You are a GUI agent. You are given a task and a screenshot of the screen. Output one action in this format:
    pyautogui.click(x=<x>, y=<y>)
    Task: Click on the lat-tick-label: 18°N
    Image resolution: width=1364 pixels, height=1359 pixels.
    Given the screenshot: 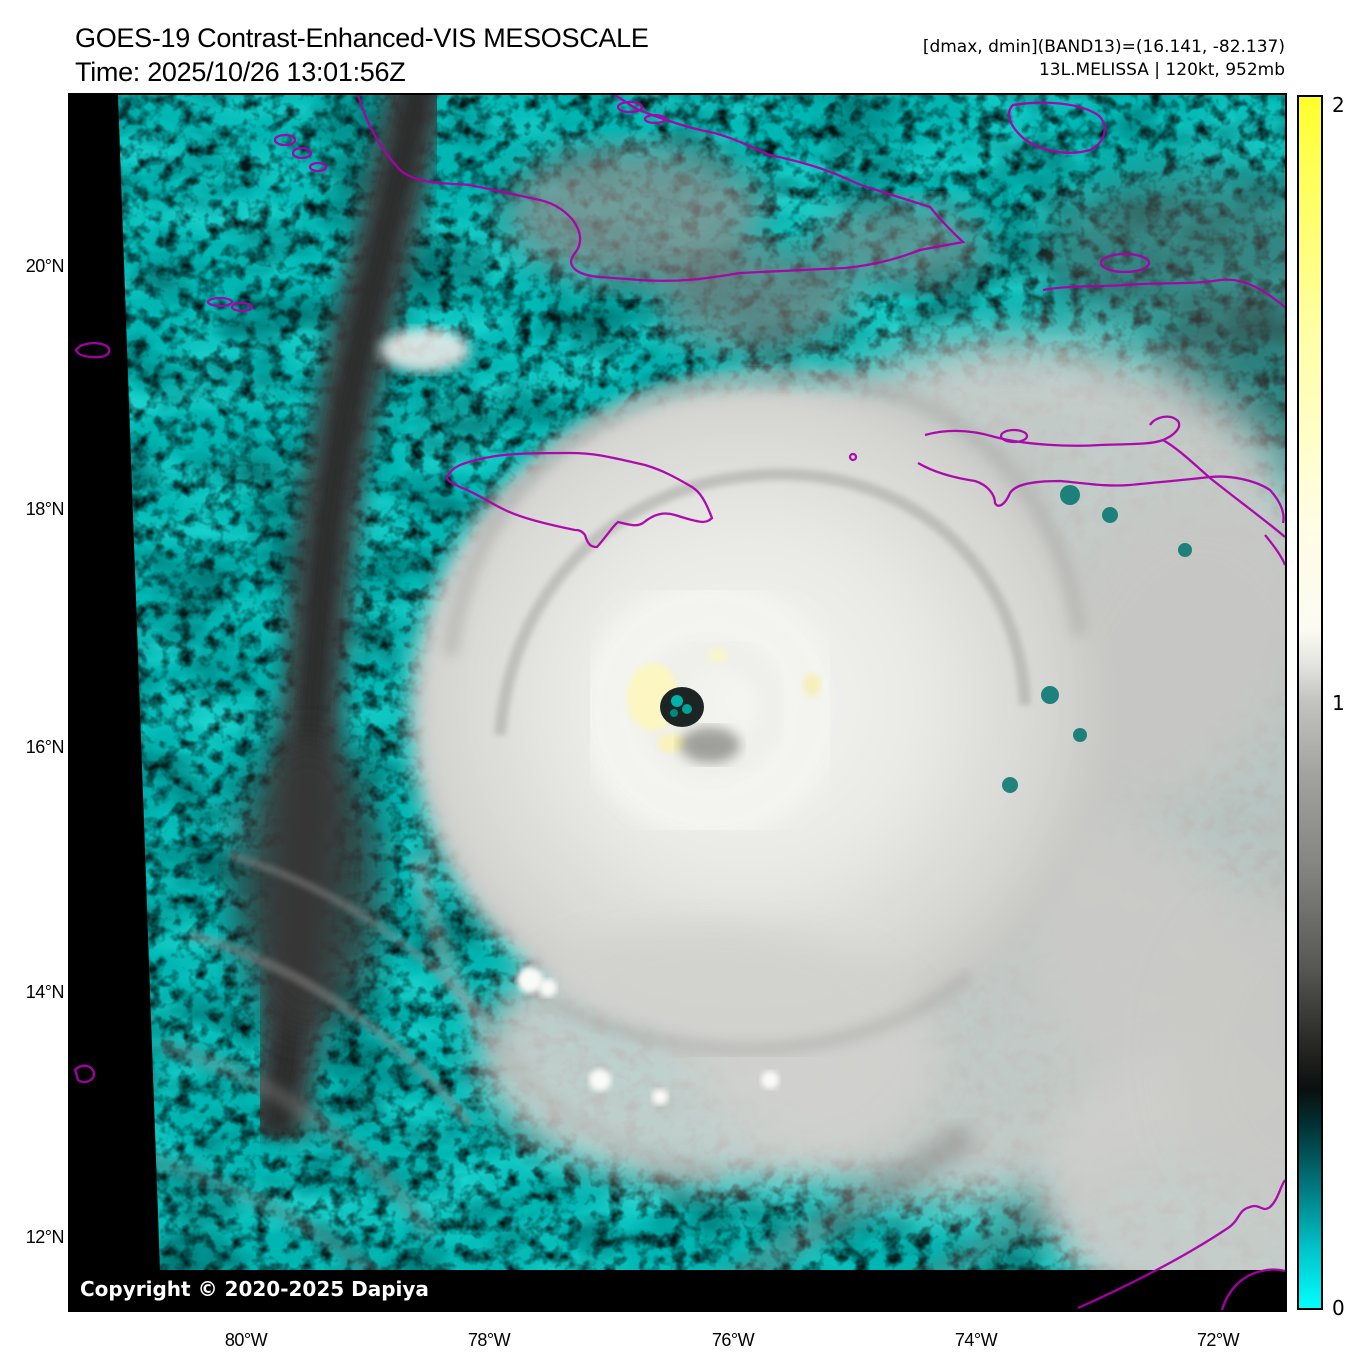 What is the action you would take?
    pyautogui.click(x=45, y=509)
    